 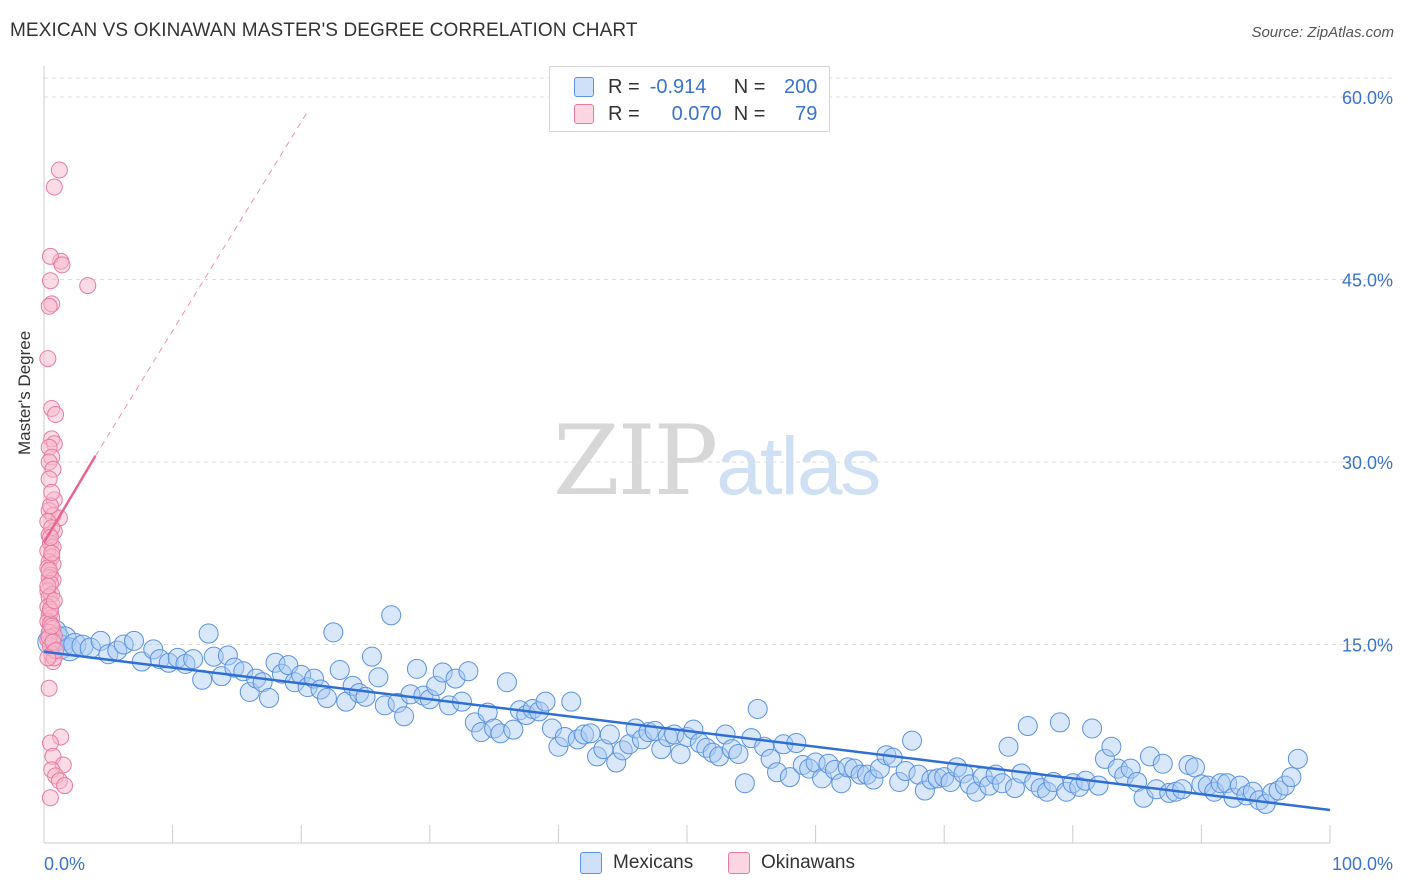 I want to click on bottom-legend-label-mexicans: Mexicans, so click(x=653, y=862).